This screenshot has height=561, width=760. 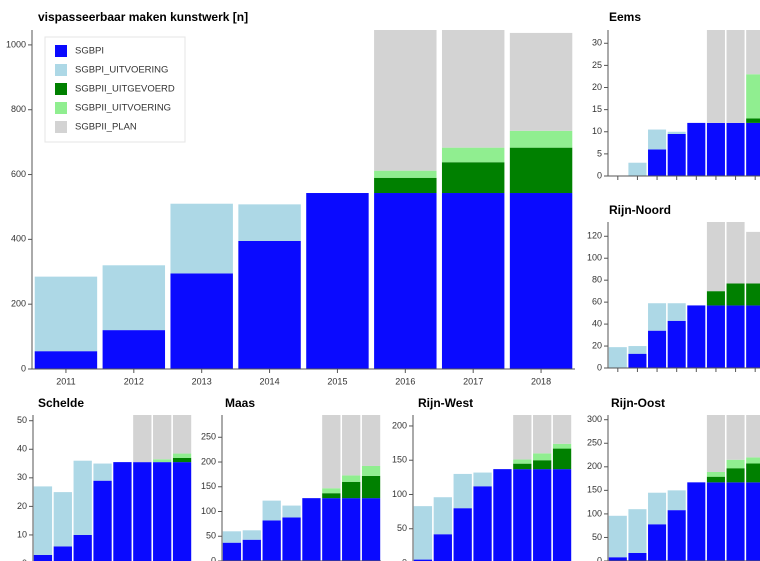 What do you see at coordinates (270, 381) in the screenshot?
I see `x-tick-label: 2014` at bounding box center [270, 381].